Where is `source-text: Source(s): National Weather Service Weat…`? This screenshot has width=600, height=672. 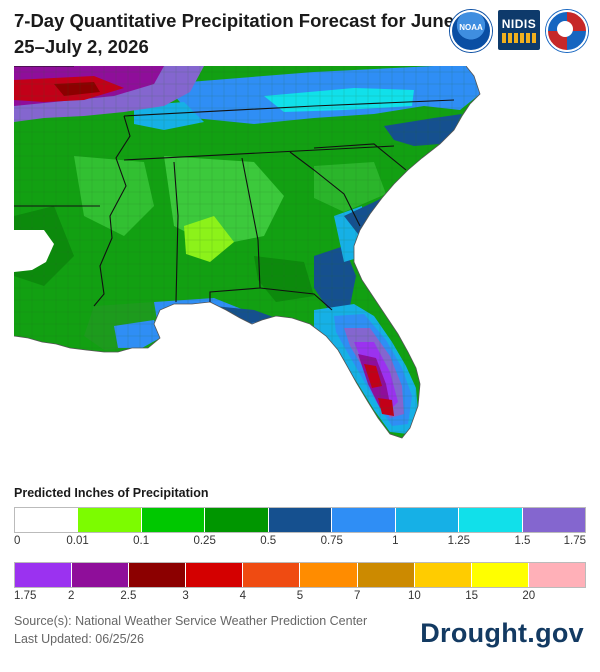 source-text: Source(s): National Weather Service Weat… is located at coordinates (191, 621).